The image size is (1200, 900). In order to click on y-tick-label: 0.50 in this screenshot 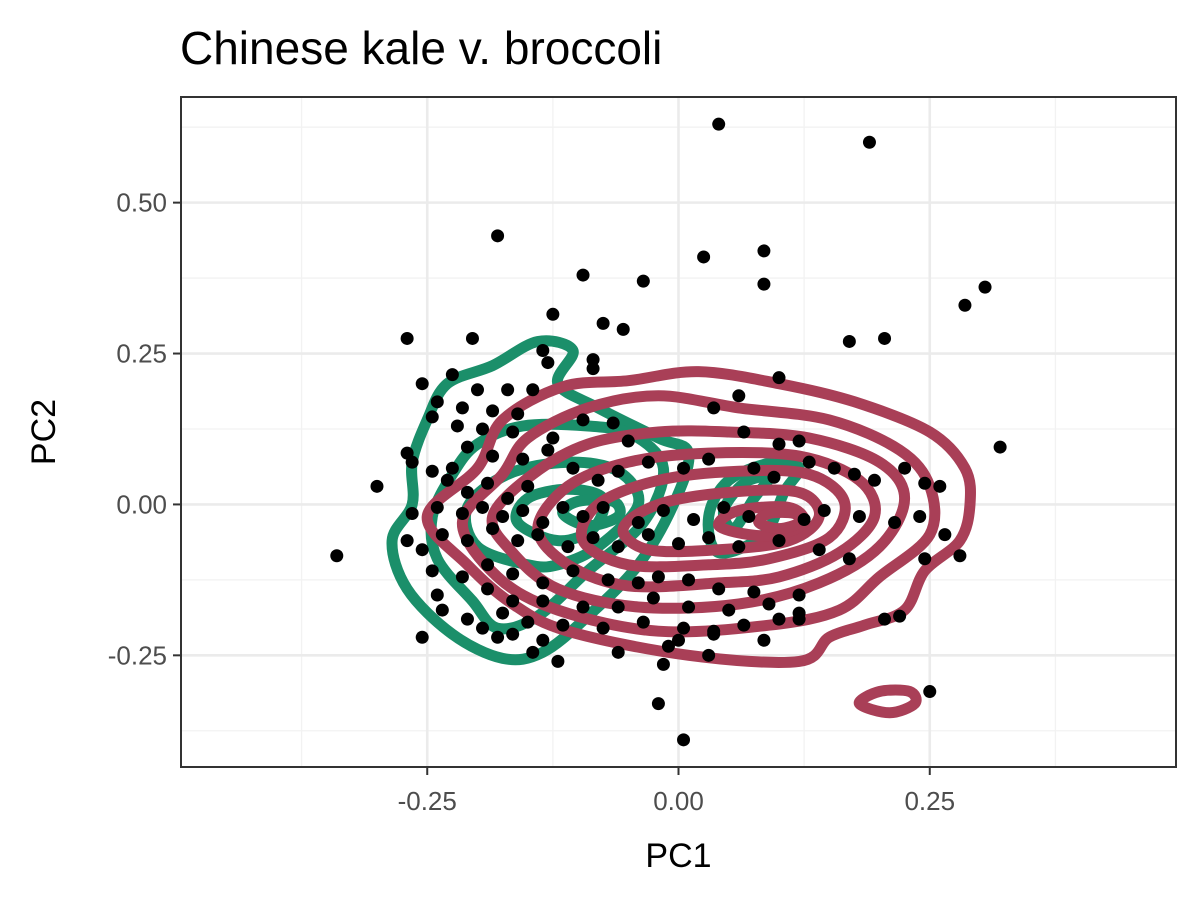, I will do `click(141, 203)`.